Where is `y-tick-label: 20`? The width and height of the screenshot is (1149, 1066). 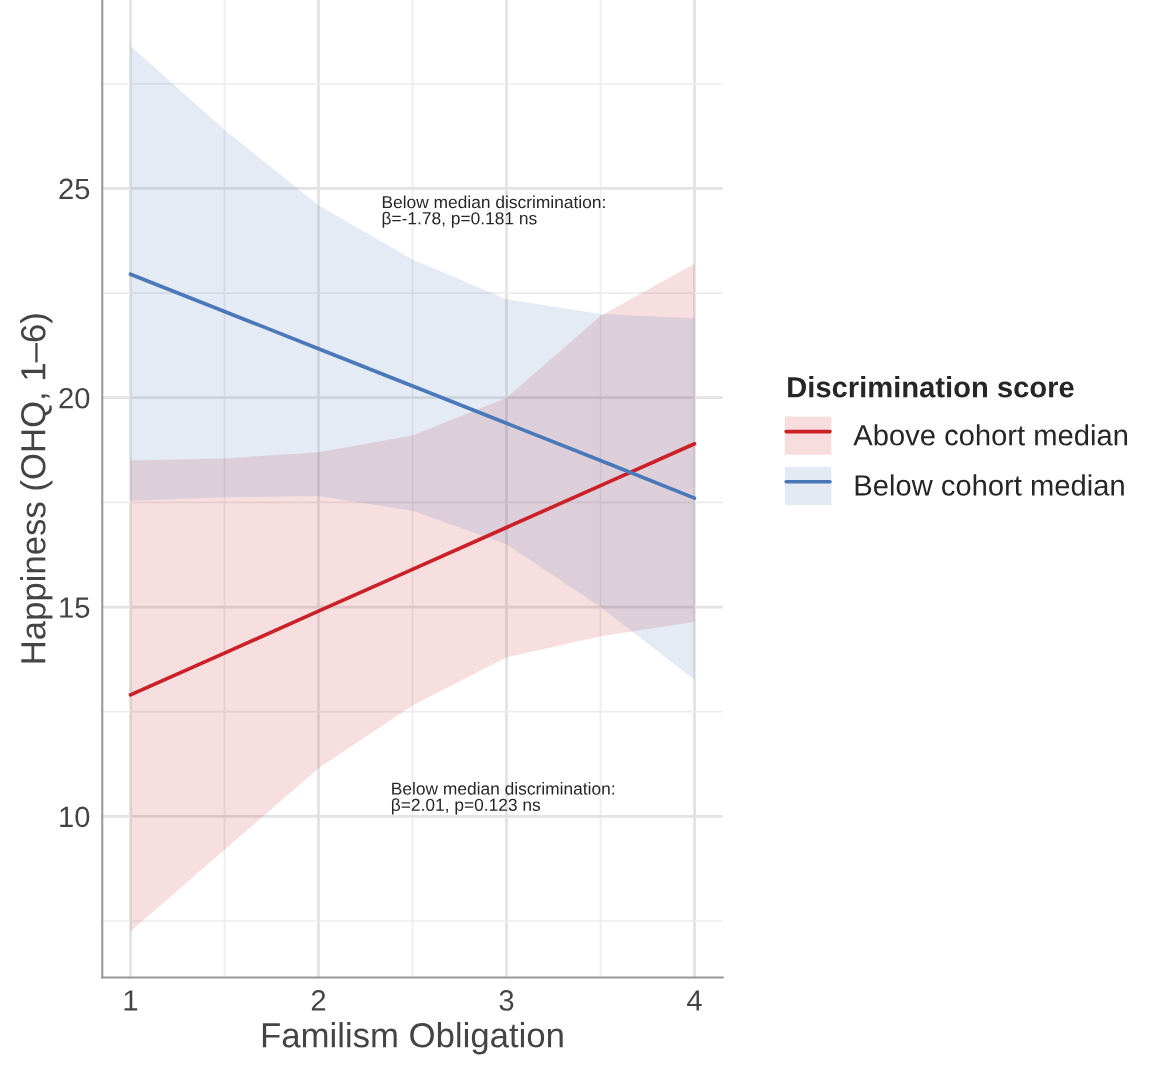 y-tick-label: 20 is located at coordinates (74, 398).